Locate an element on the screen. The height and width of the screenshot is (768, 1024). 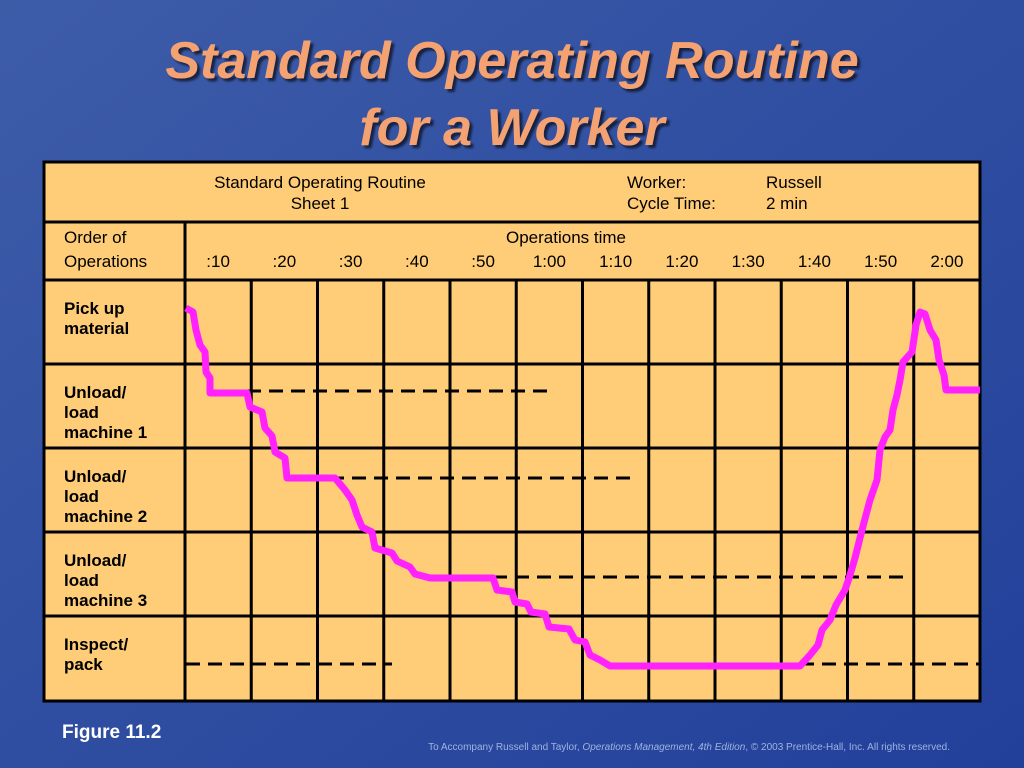
row-label: machine 3 is located at coordinates (105, 600).